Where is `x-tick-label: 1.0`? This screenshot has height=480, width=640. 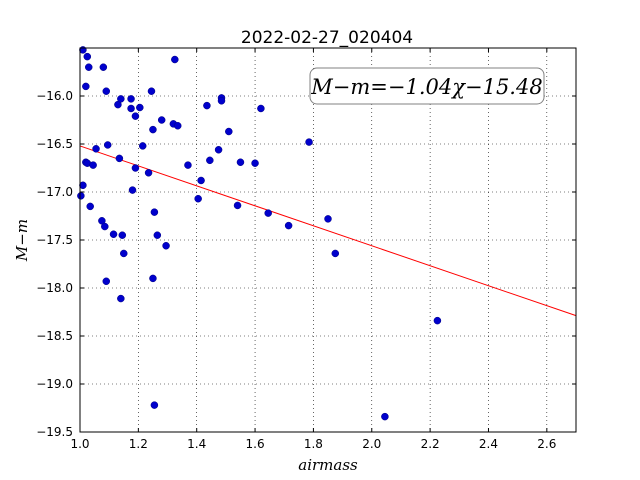
x-tick-label: 1.0 is located at coordinates (79, 444).